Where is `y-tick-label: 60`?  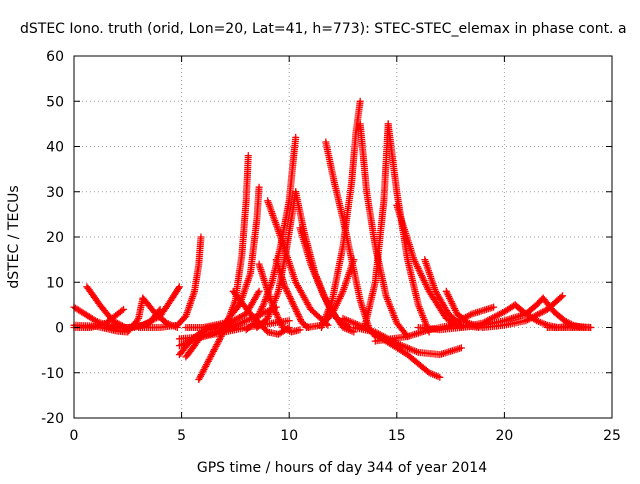
y-tick-label: 60 is located at coordinates (55, 57).